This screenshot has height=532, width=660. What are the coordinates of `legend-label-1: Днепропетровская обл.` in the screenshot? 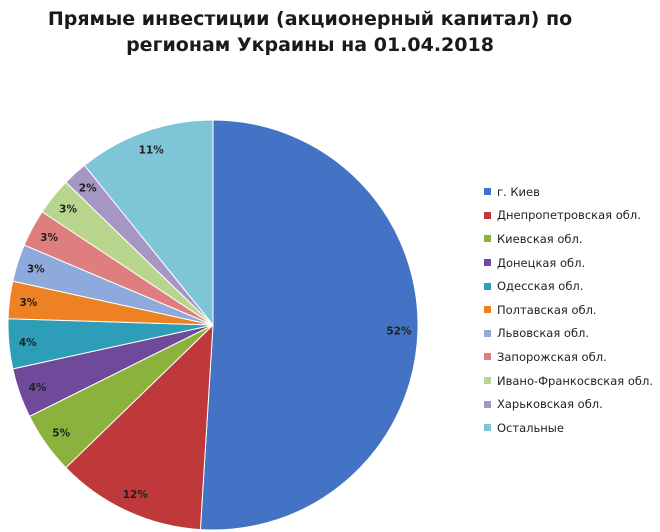 It's located at (569, 215).